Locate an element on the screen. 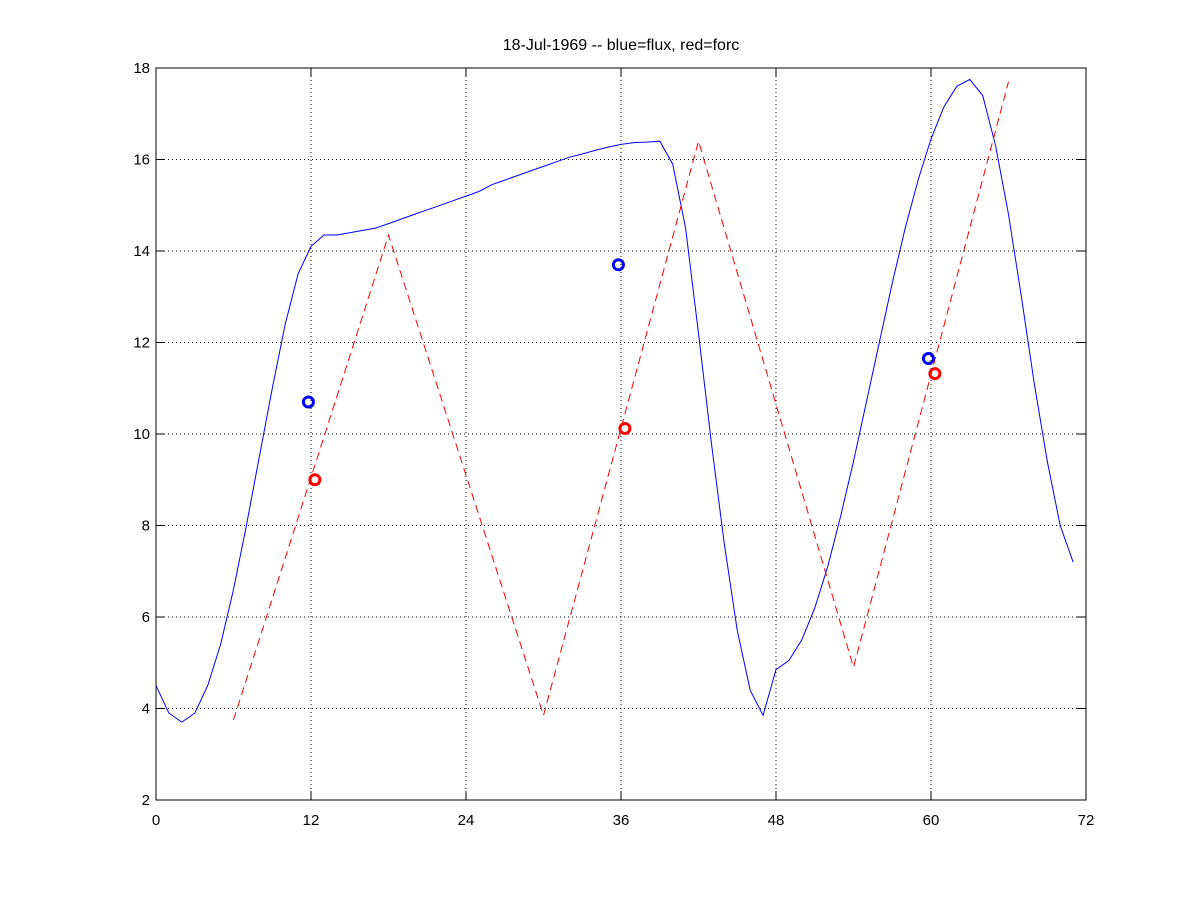 This screenshot has width=1200, height=900. y-tick-label: 6 is located at coordinates (146, 617).